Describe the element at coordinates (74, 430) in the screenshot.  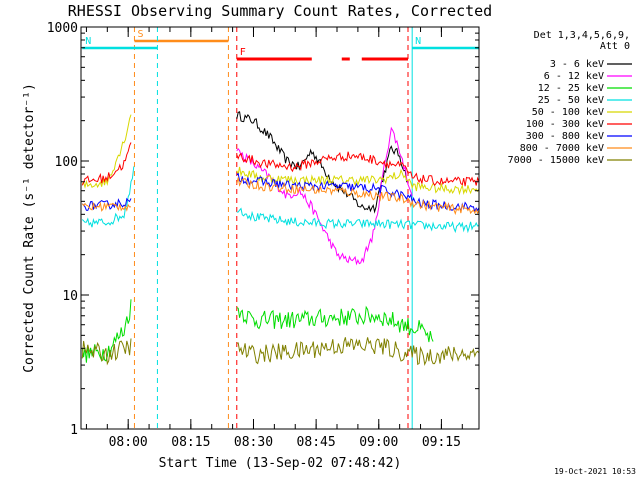
I see `y-tick-label: 1` at that location.